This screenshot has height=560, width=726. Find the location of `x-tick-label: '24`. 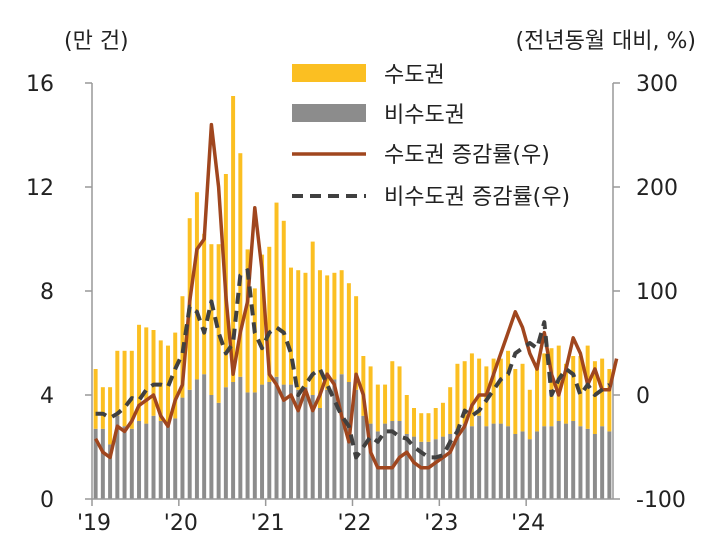

x-tick-label: '24 is located at coordinates (528, 523).